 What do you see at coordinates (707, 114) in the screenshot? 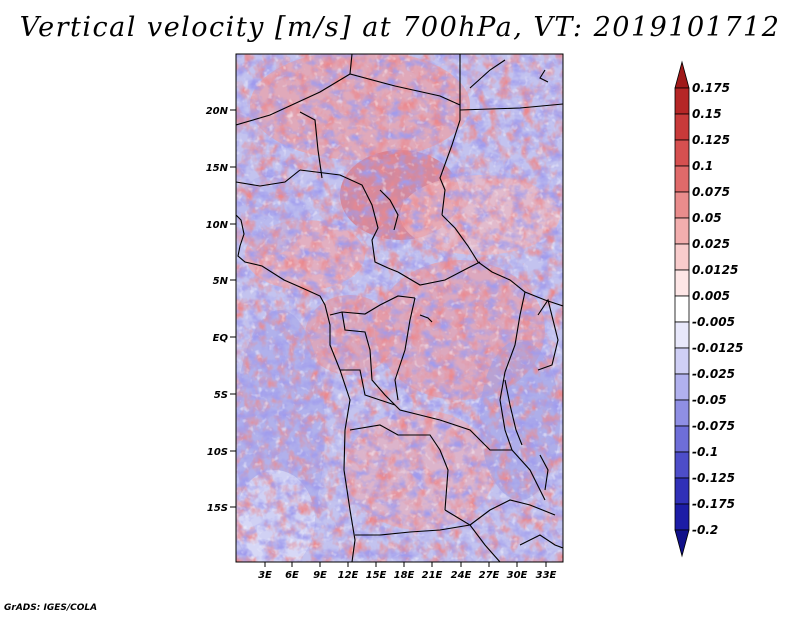
I see `colorbar-label: 0.15` at bounding box center [707, 114].